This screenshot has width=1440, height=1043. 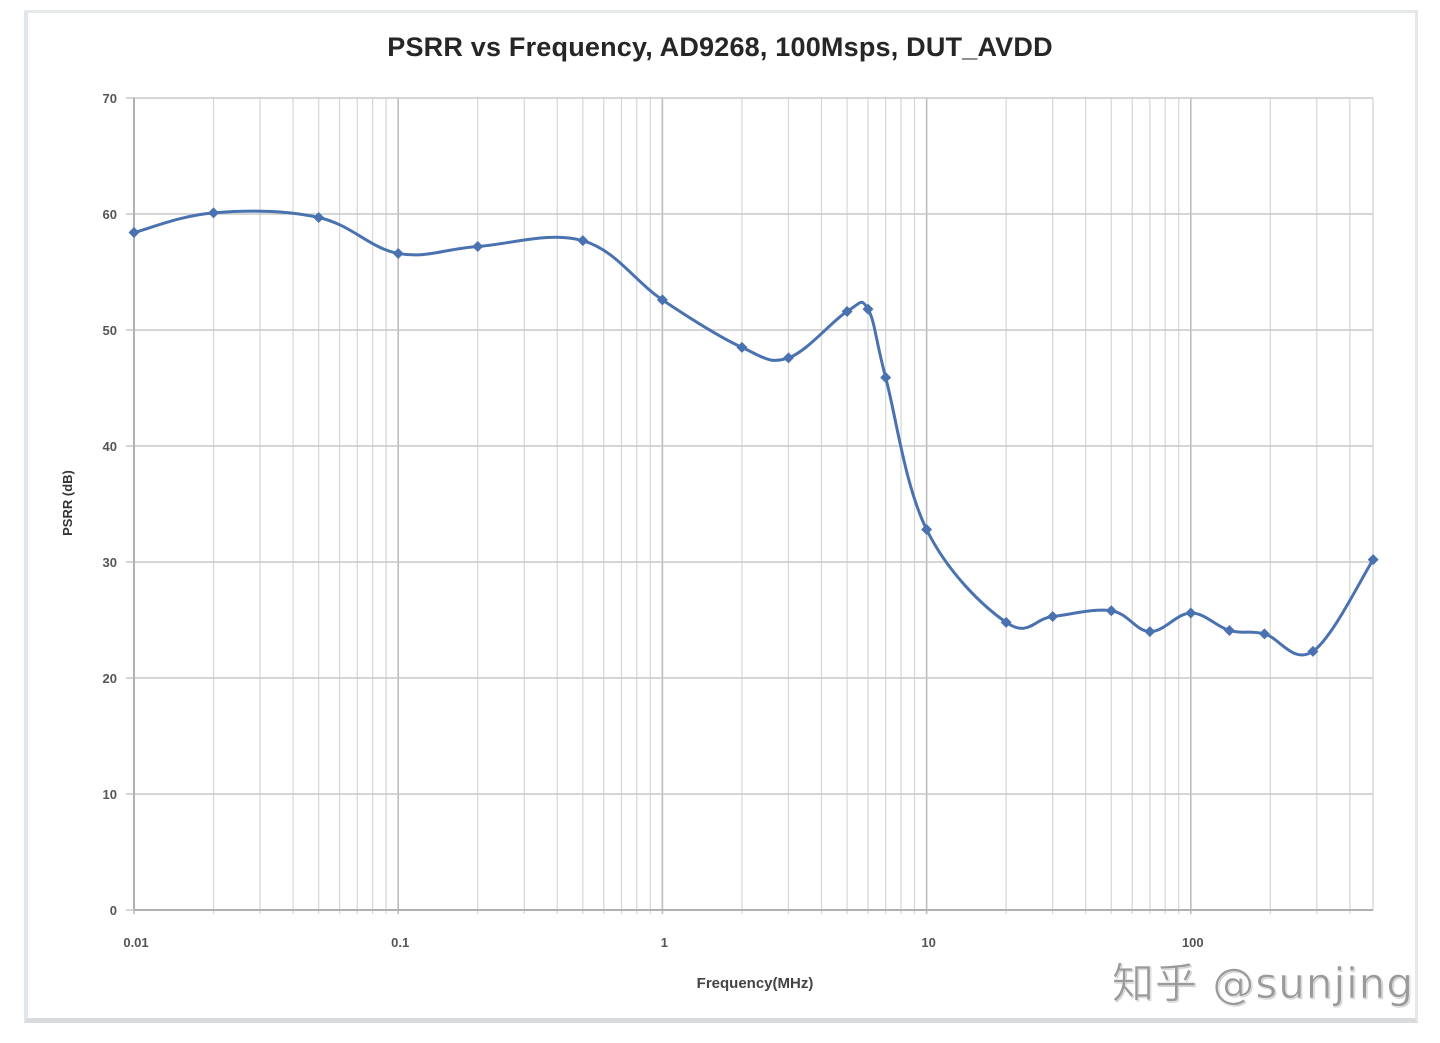 What do you see at coordinates (110, 794) in the screenshot?
I see `y-tick-label: 10` at bounding box center [110, 794].